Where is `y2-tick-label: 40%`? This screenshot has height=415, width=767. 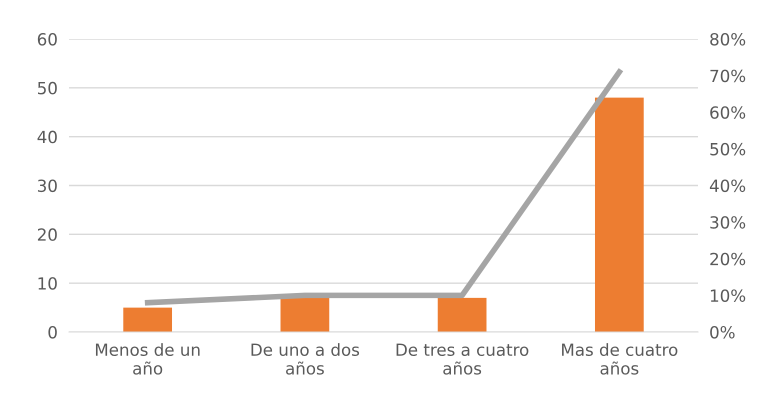
y2-tick-label: 40% is located at coordinates (728, 185).